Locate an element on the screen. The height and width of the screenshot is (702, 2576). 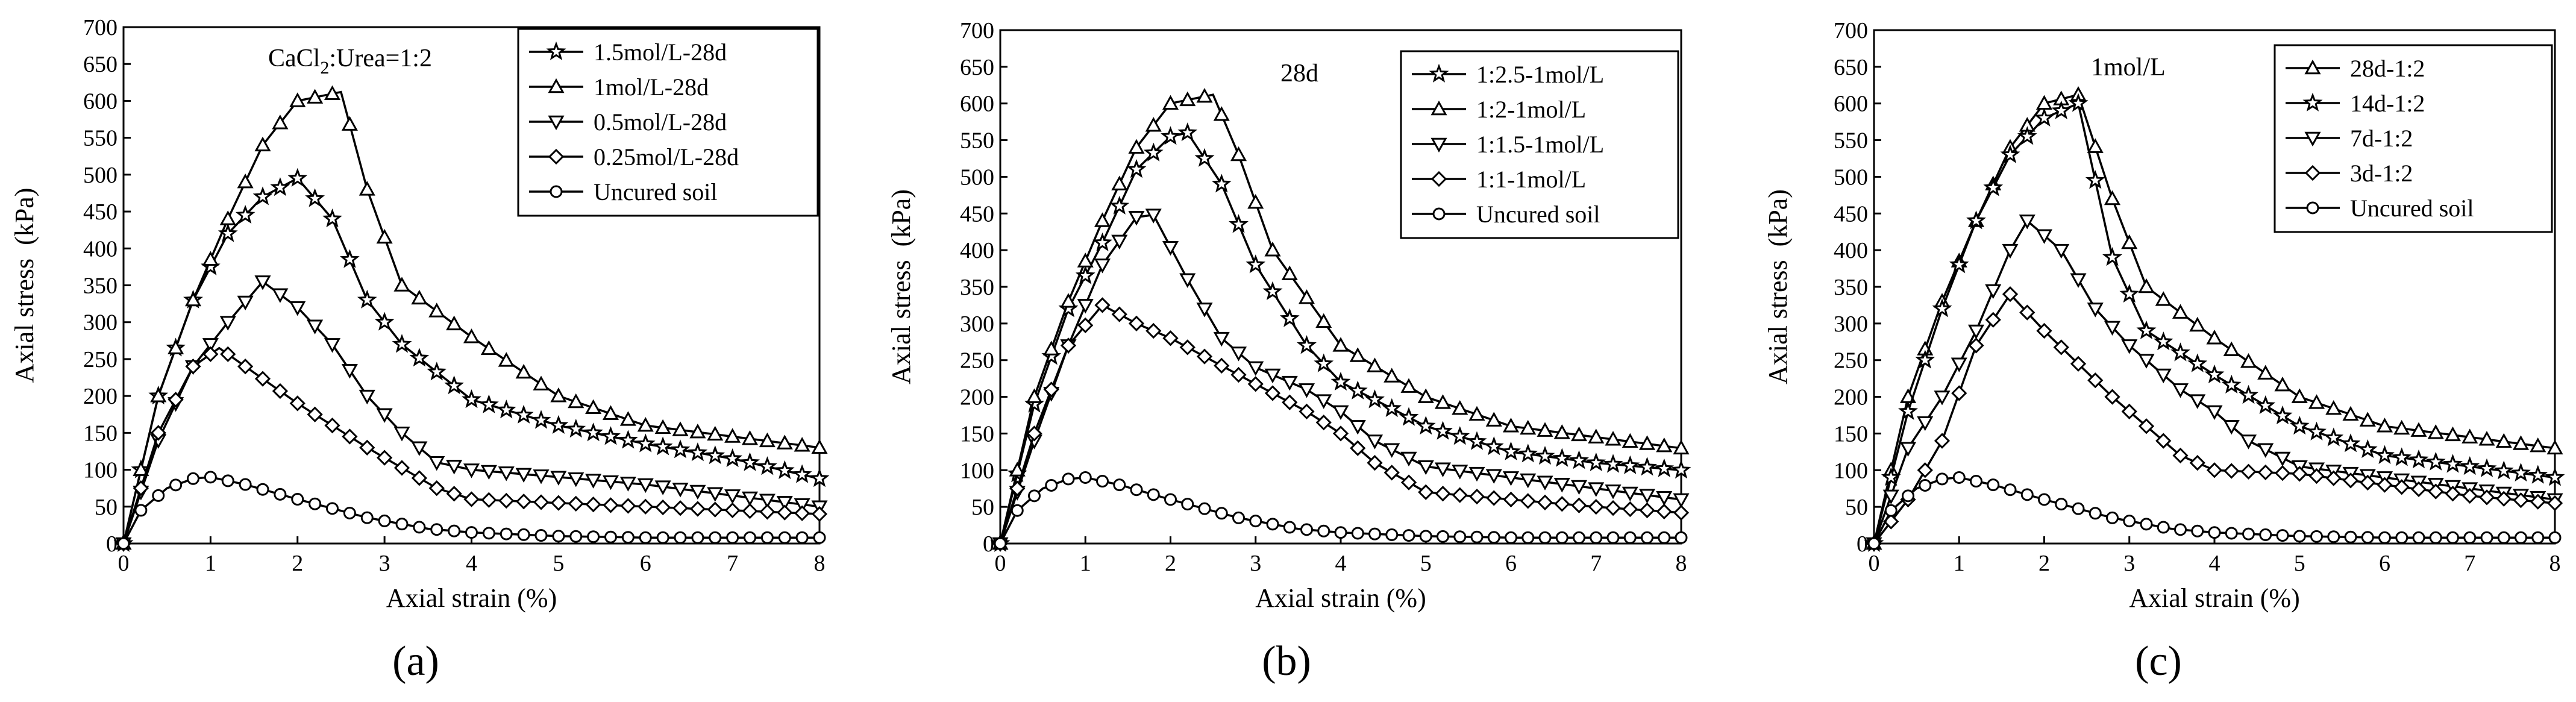
x-tick-label: 0 is located at coordinates (1874, 564).